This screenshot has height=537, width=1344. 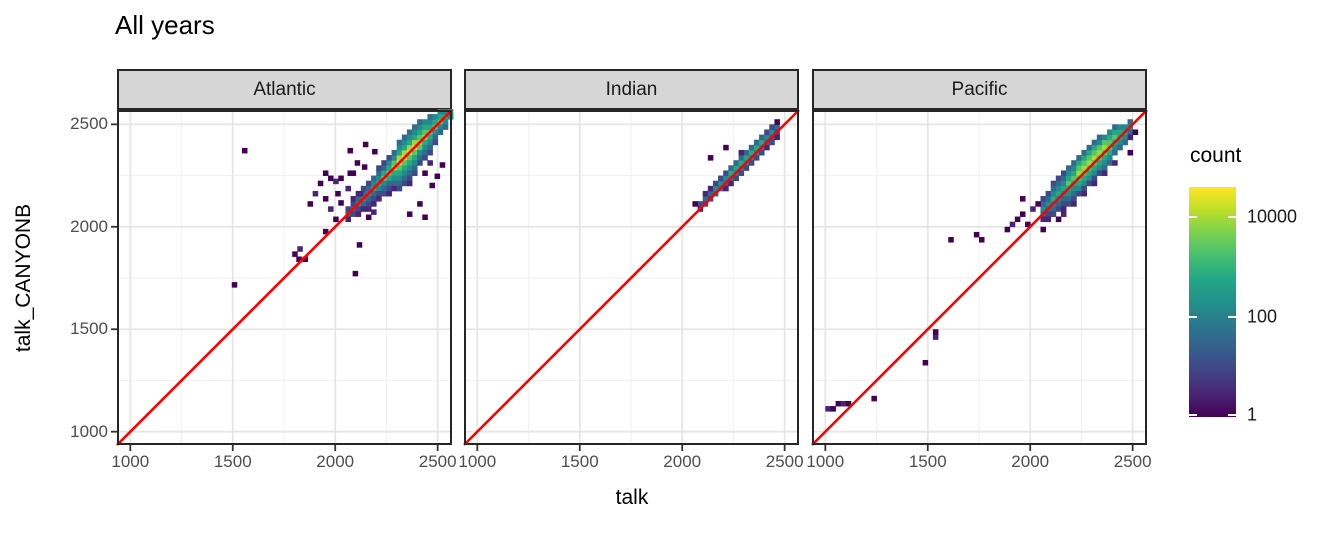 I want to click on x-axis-title: talk, so click(x=632, y=497).